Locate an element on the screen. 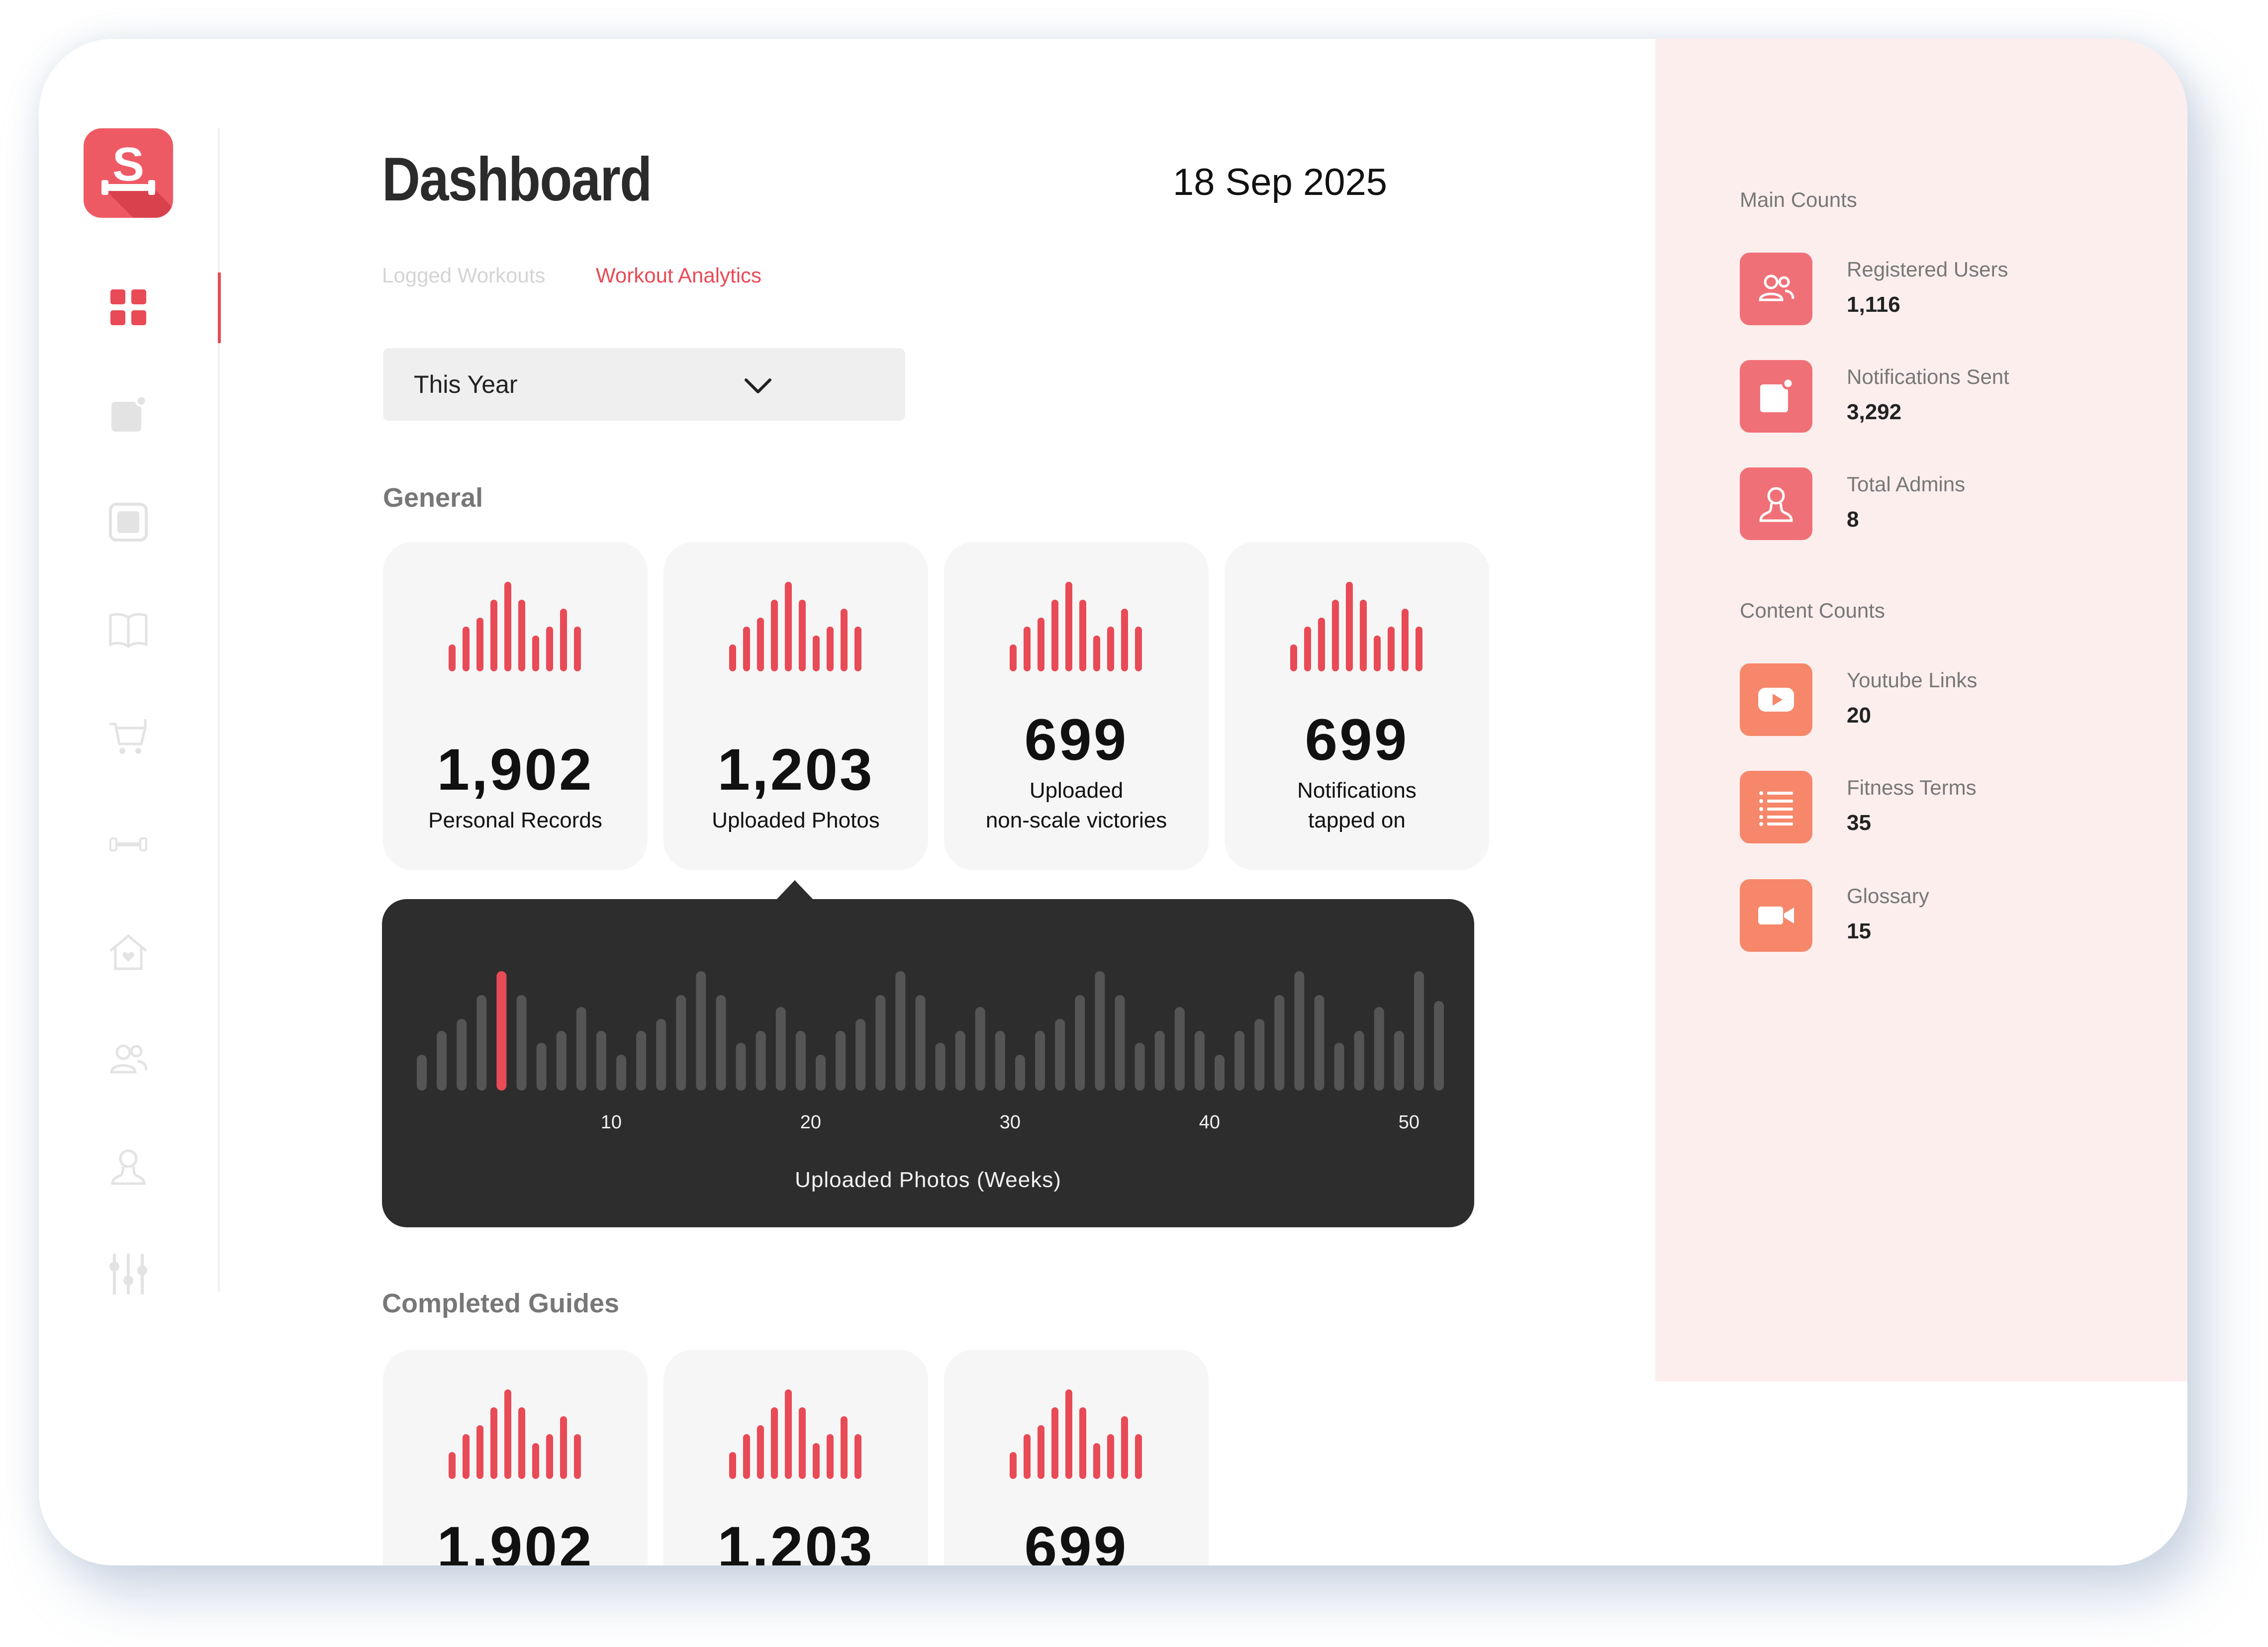 Image resolution: width=2268 pixels, height=1647 pixels. sidebar-item-home is located at coordinates (128, 952).